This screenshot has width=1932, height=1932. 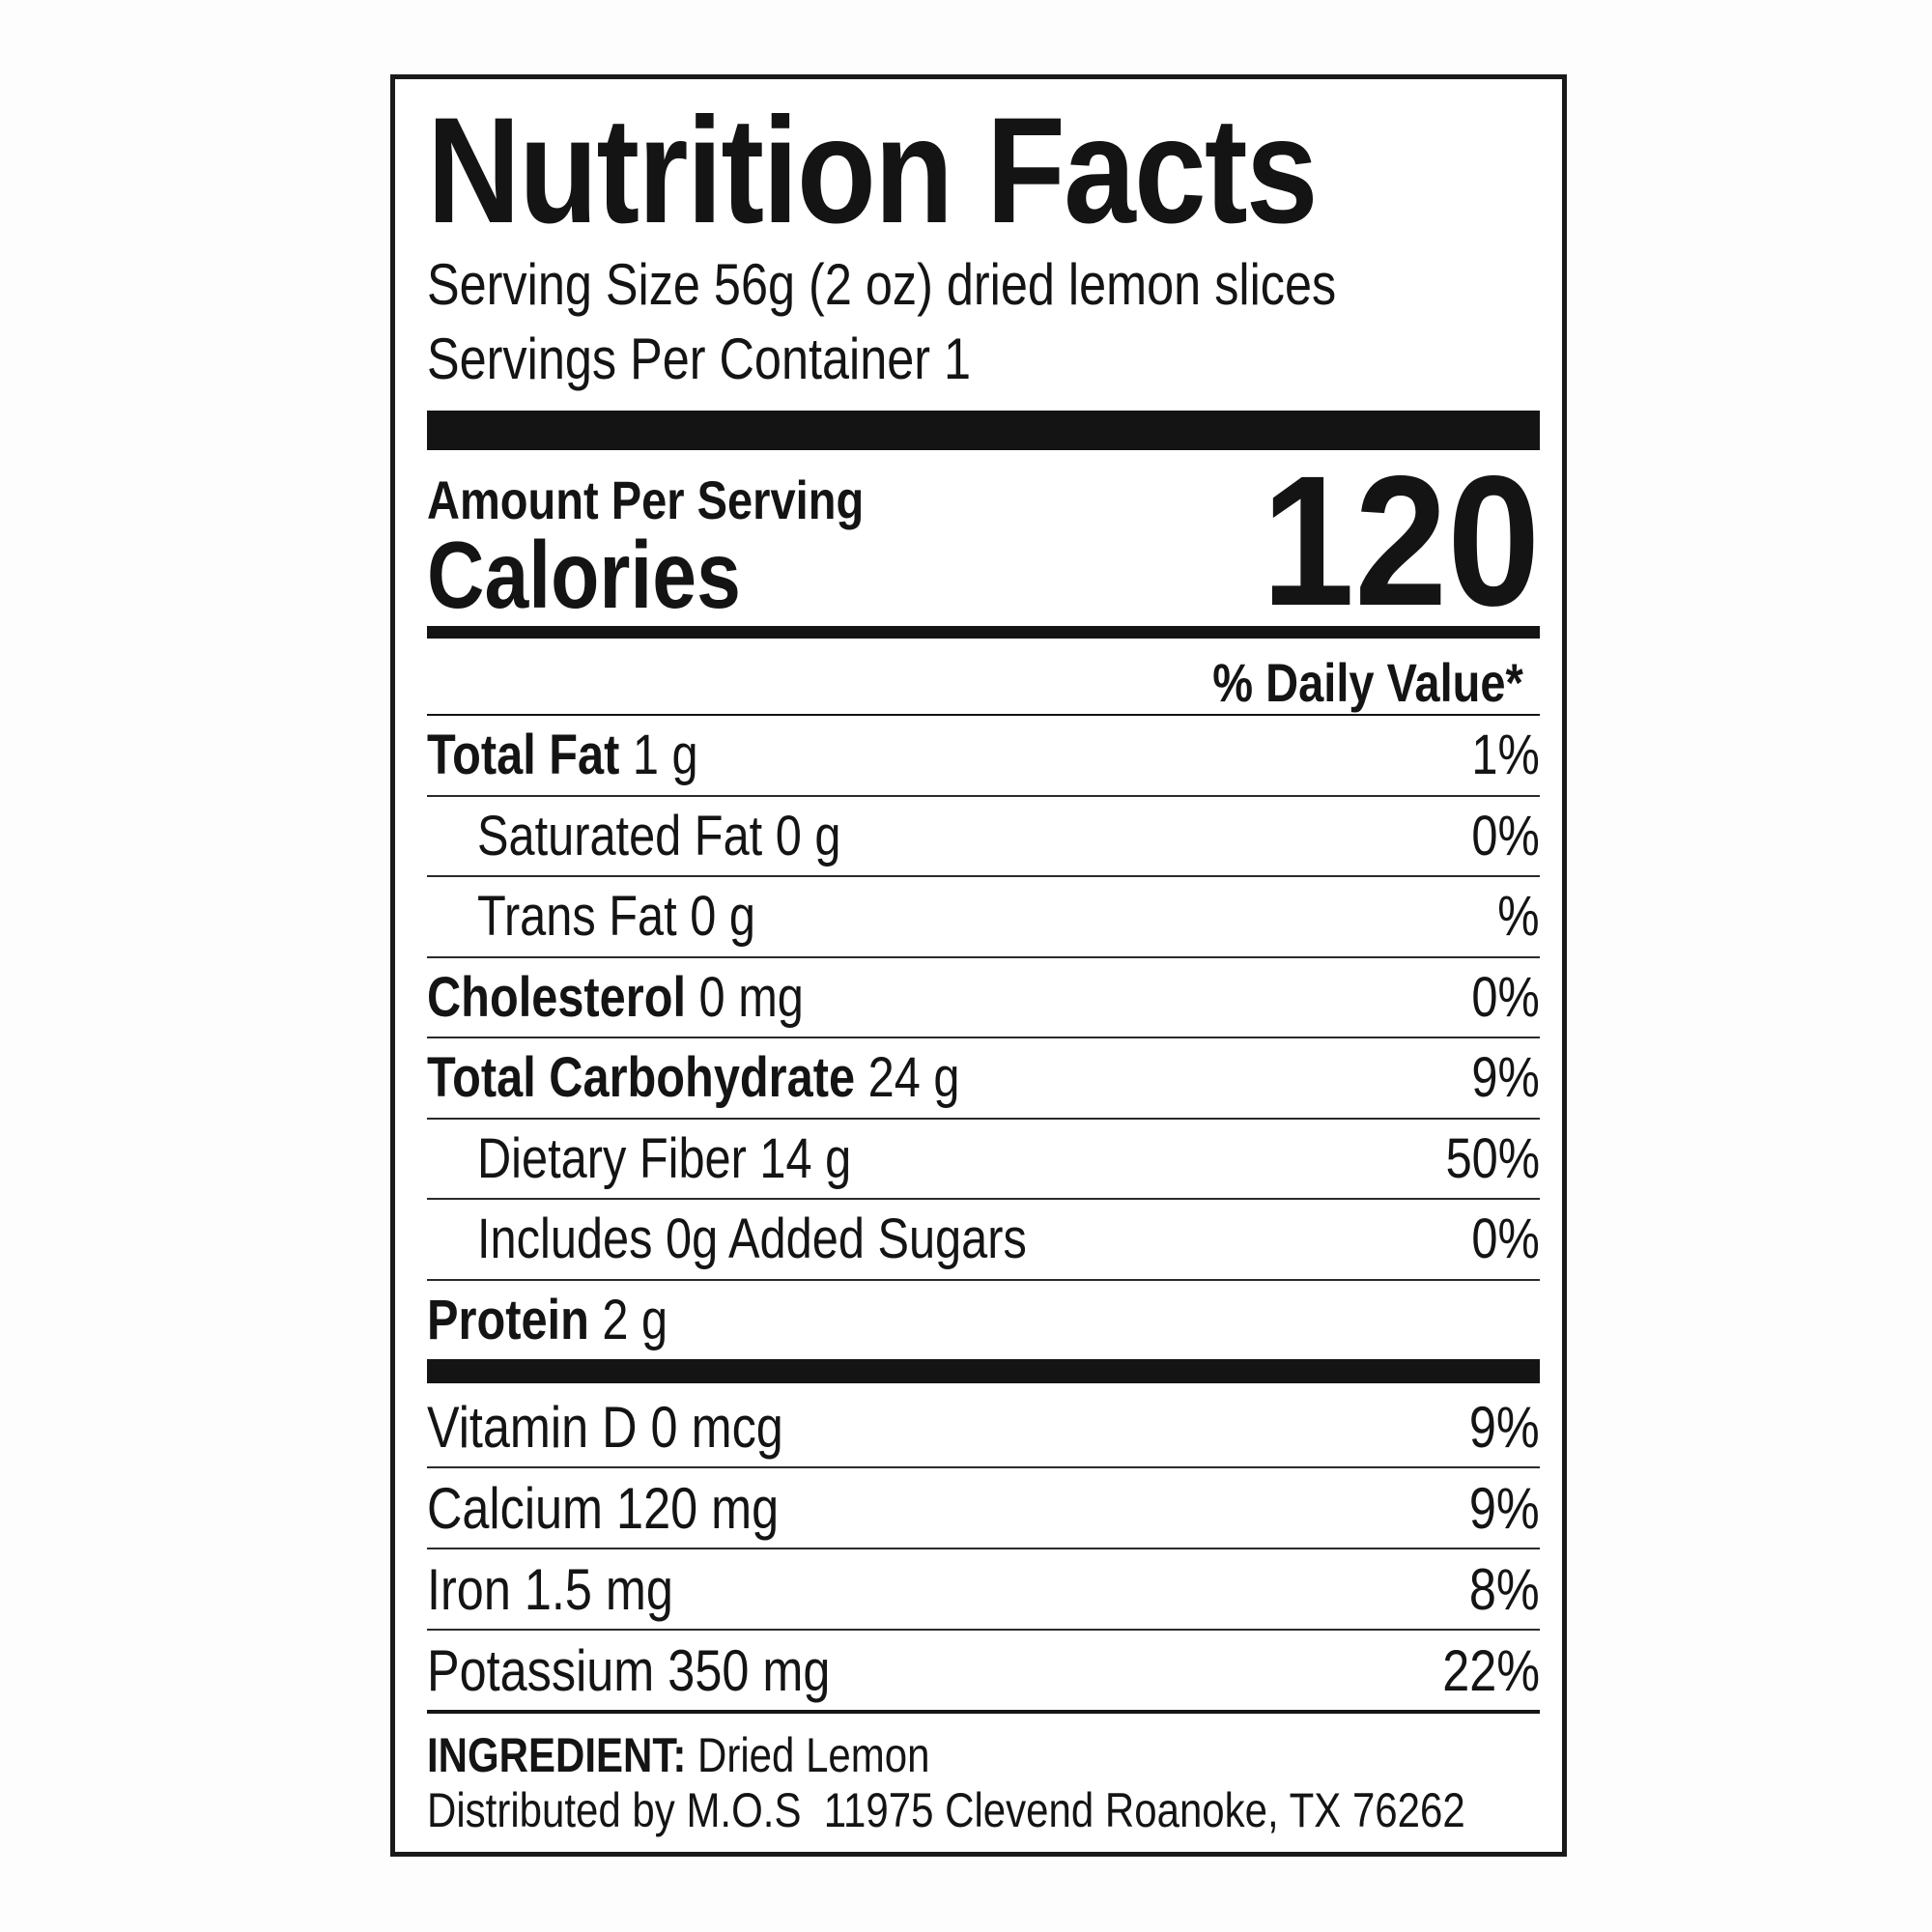 What do you see at coordinates (557, 997) in the screenshot?
I see `nutrient-name: Cholesterol` at bounding box center [557, 997].